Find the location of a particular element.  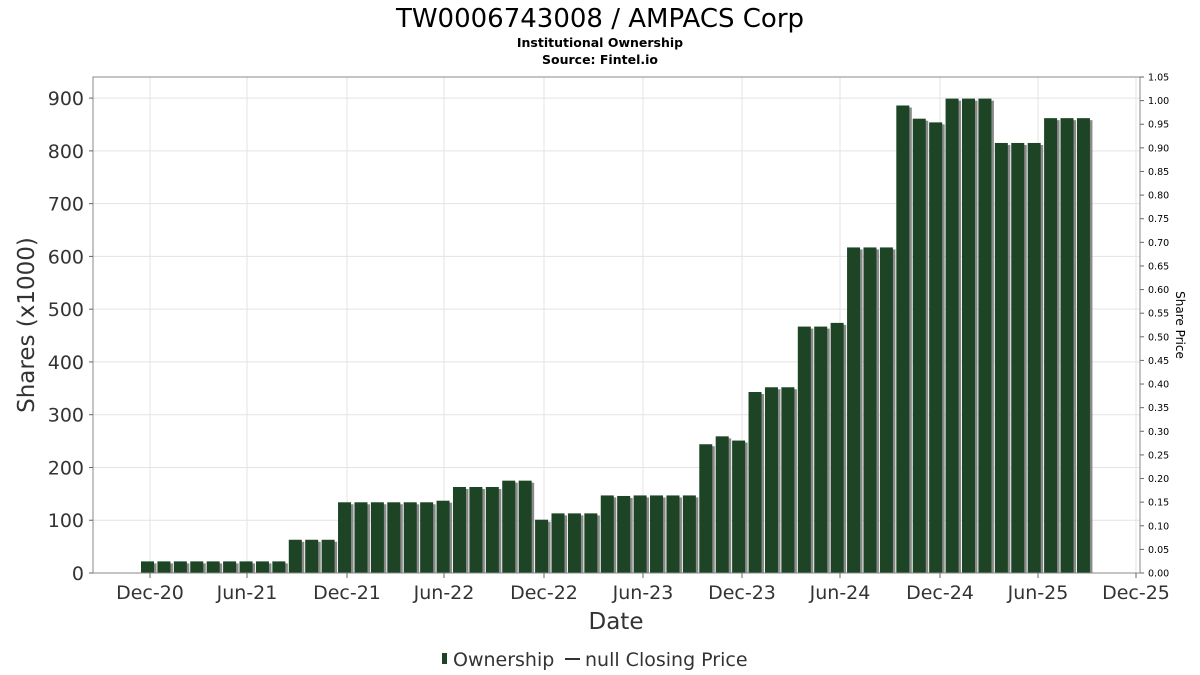

y-tick-label: 800 is located at coordinates (66, 152).